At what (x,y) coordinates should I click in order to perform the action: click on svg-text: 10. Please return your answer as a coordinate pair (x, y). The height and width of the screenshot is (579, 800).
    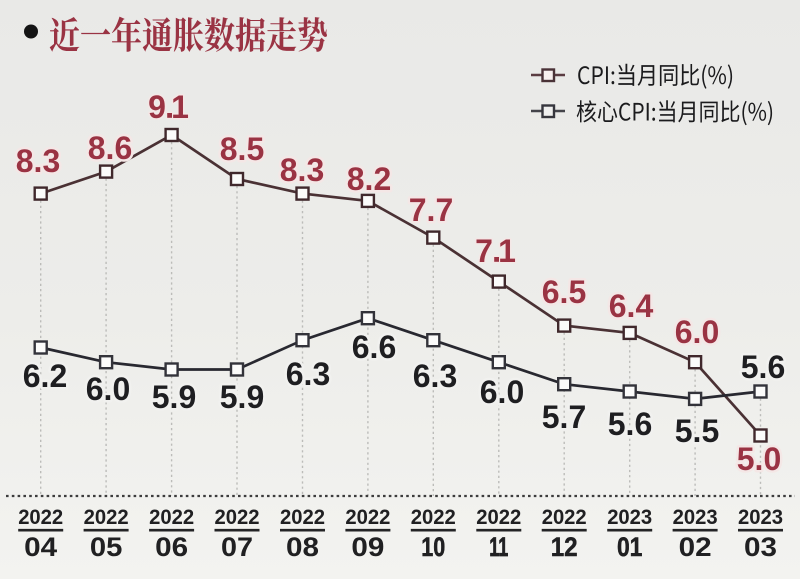
    Looking at the image, I should click on (433, 547).